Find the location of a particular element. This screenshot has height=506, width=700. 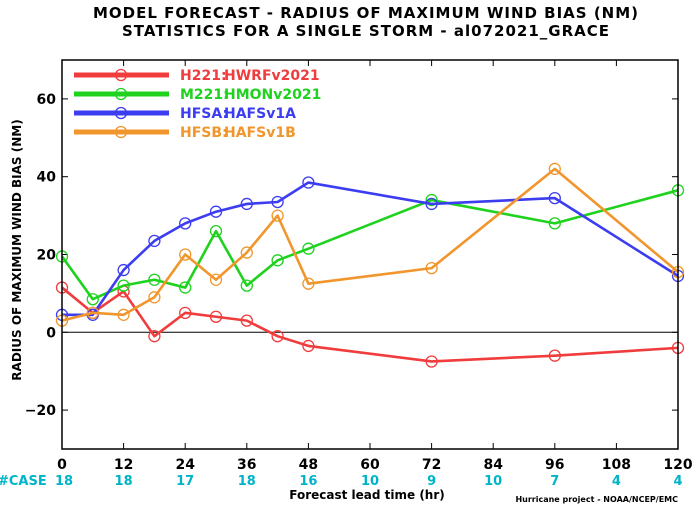

y-tick-label: 0 is located at coordinates (51, 333).